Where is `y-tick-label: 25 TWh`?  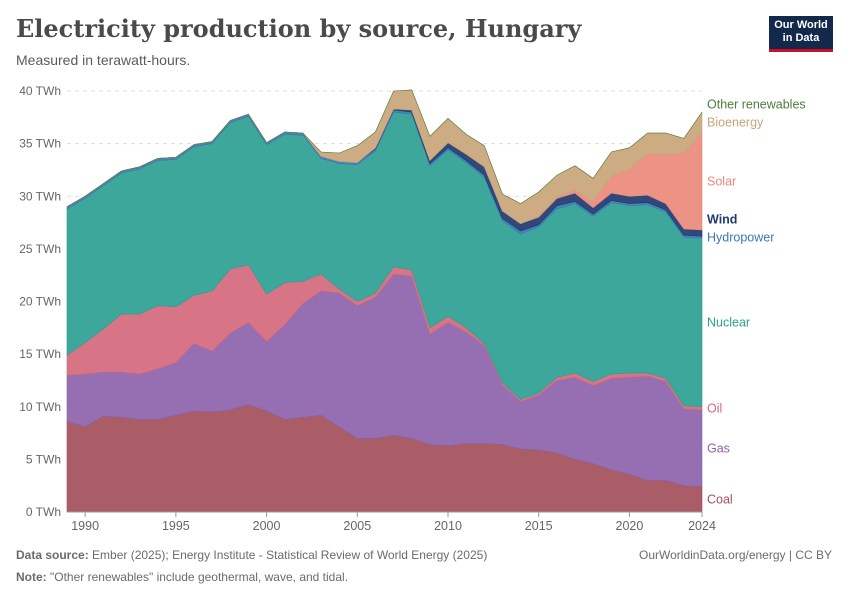 y-tick-label: 25 TWh is located at coordinates (40, 249).